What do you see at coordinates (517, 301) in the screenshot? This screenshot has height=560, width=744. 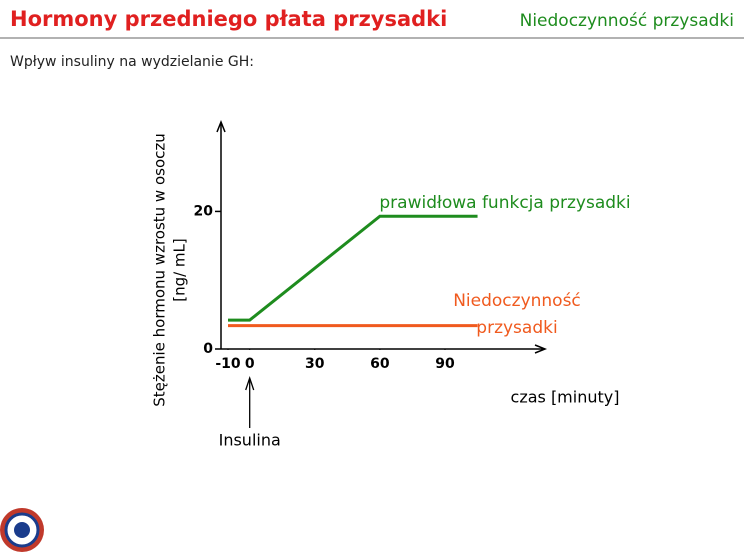 I see `series-label: Niedoczynność` at bounding box center [517, 301].